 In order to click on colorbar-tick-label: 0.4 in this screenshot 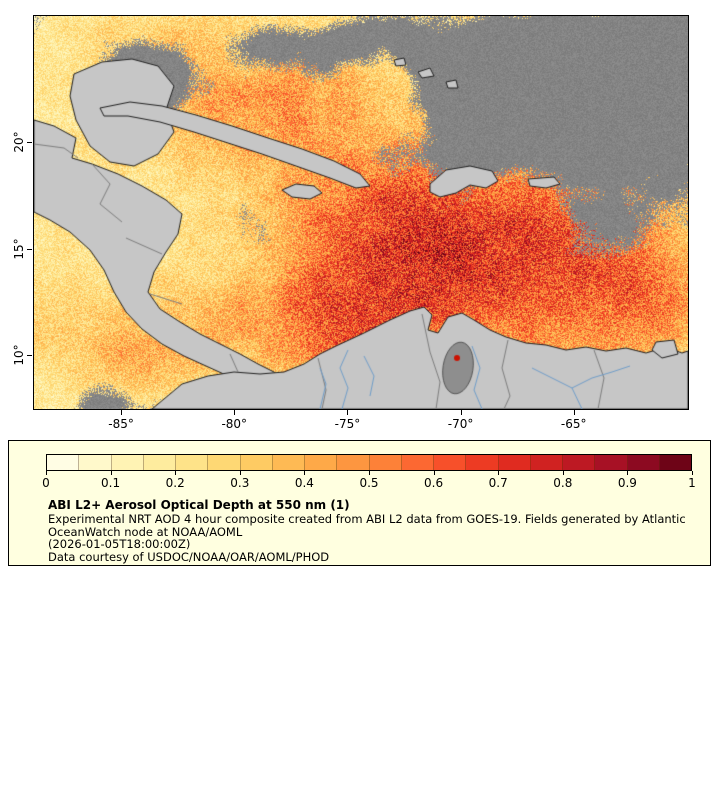, I will do `click(304, 483)`.